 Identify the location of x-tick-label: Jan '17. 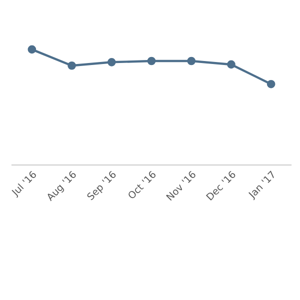
(263, 185).